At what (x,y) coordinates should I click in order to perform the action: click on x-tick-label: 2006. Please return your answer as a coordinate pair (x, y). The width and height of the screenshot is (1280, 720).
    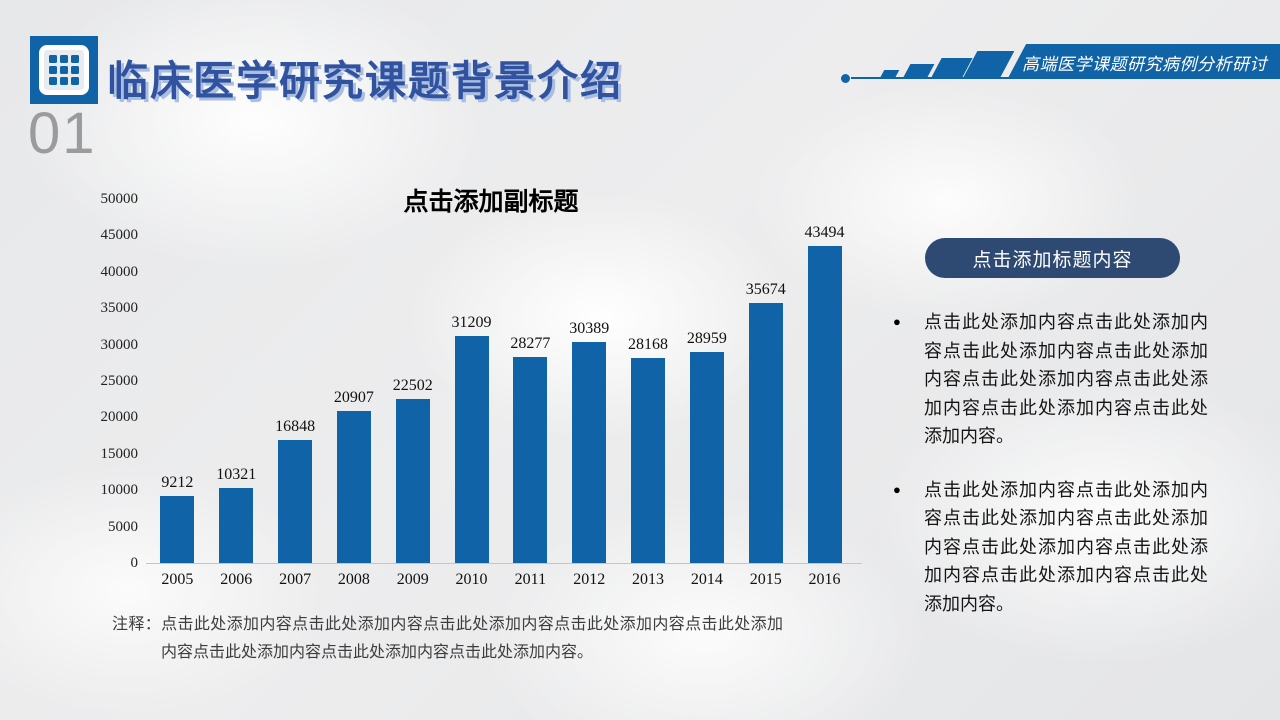
    Looking at the image, I should click on (236, 579).